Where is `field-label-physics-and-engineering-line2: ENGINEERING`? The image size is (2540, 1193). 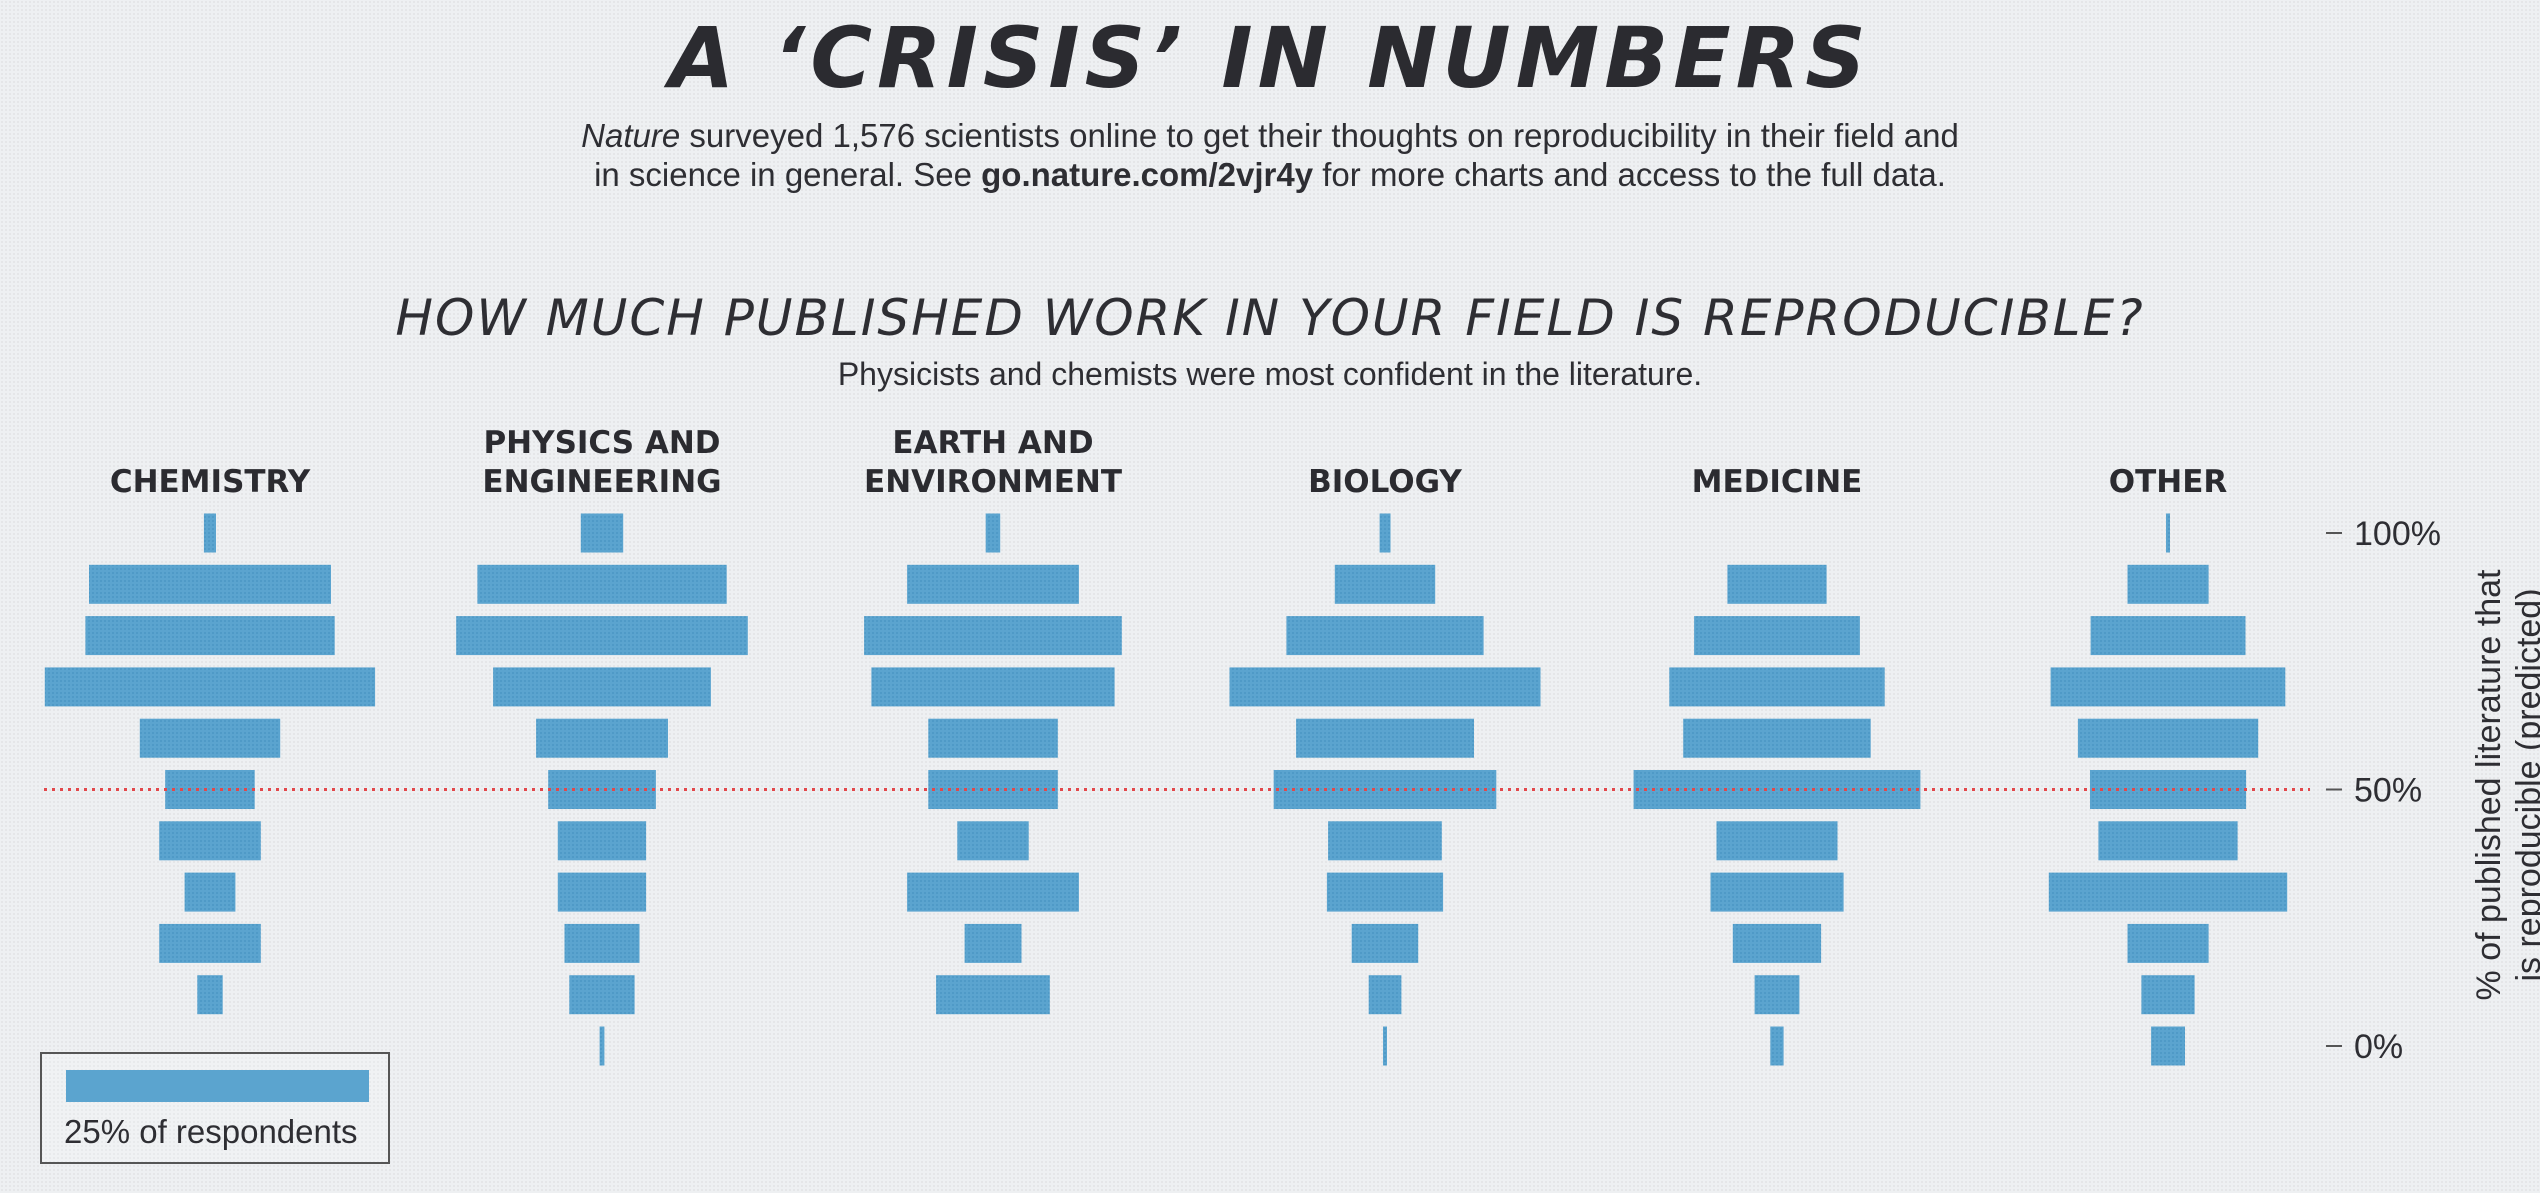
field-label-physics-and-engineering-line2: ENGINEERING is located at coordinates (601, 482).